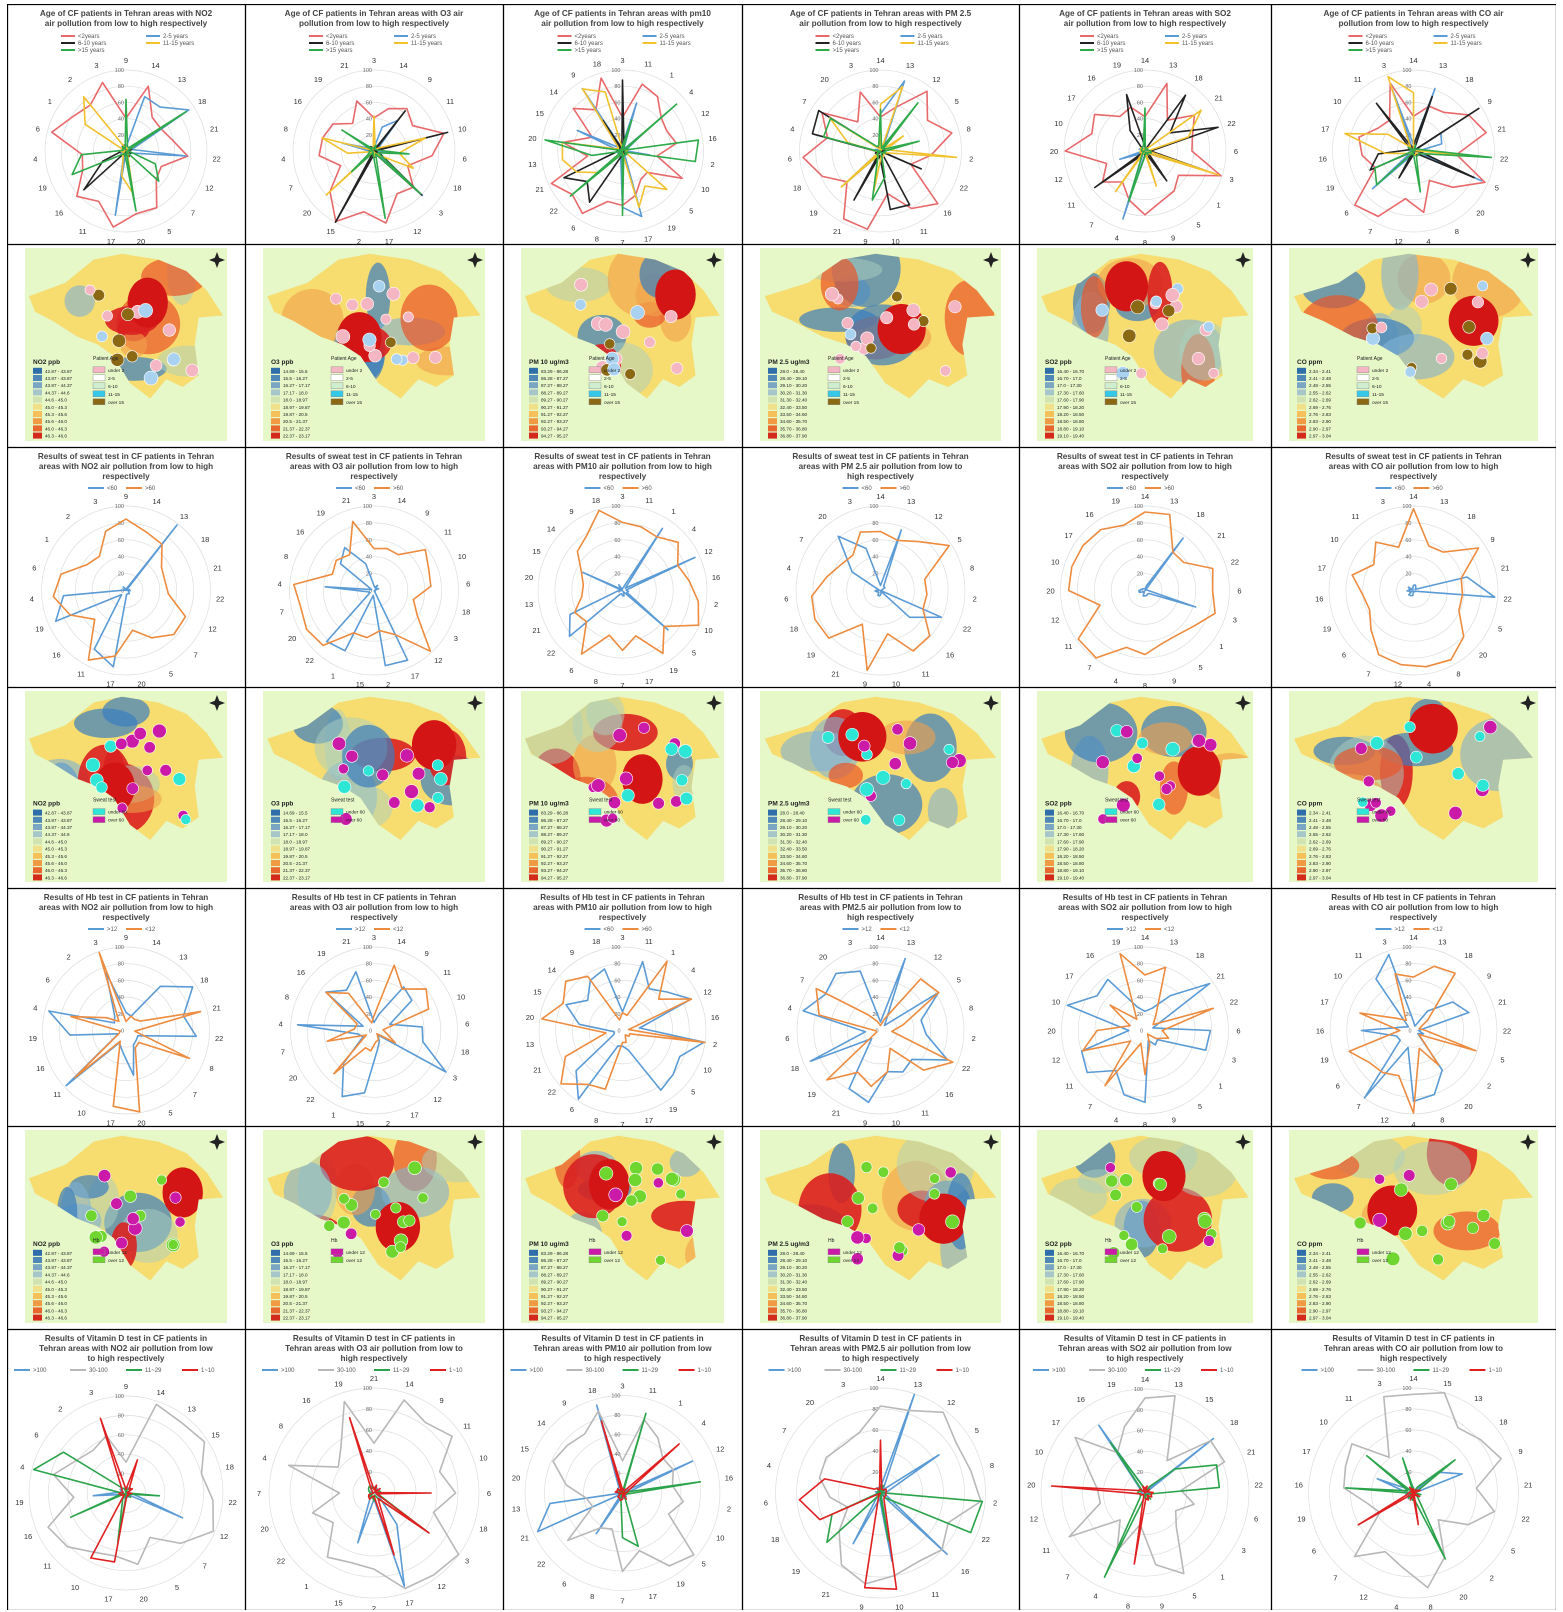 Image resolution: width=1563 pixels, height=1612 pixels. What do you see at coordinates (334, 1241) in the screenshot?
I see `map-group-title: Hb` at bounding box center [334, 1241].